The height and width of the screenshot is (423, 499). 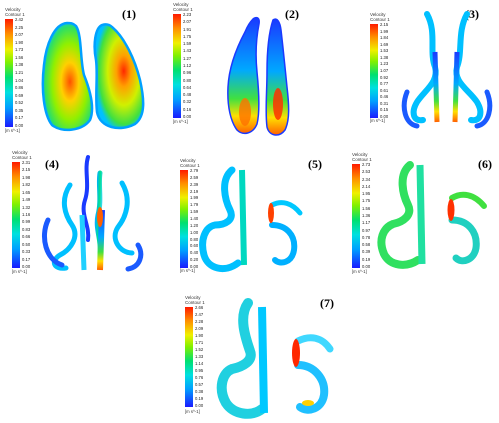 I want to click on tick-label: 0.35, so click(x=19, y=110).